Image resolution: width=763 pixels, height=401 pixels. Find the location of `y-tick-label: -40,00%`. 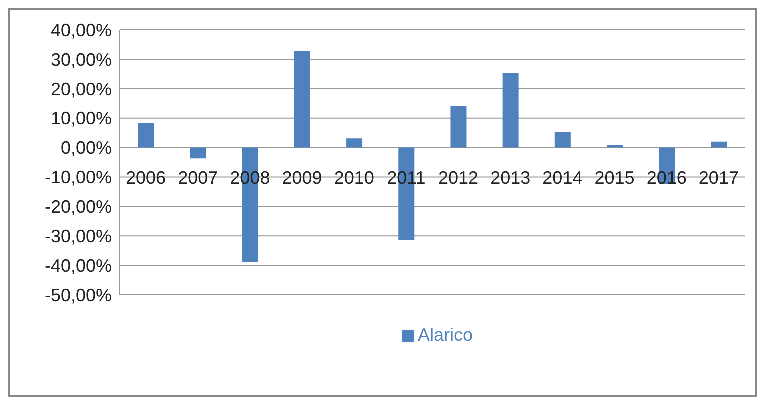

y-tick-label: -40,00% is located at coordinates (78, 266).